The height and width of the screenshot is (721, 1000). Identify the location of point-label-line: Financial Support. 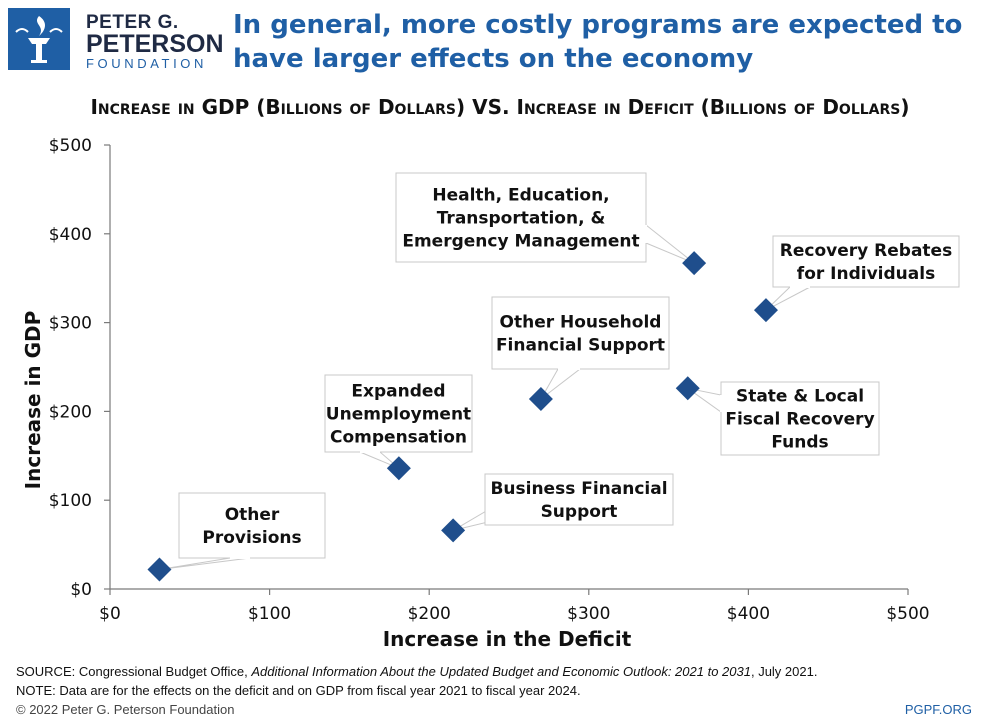
(580, 346).